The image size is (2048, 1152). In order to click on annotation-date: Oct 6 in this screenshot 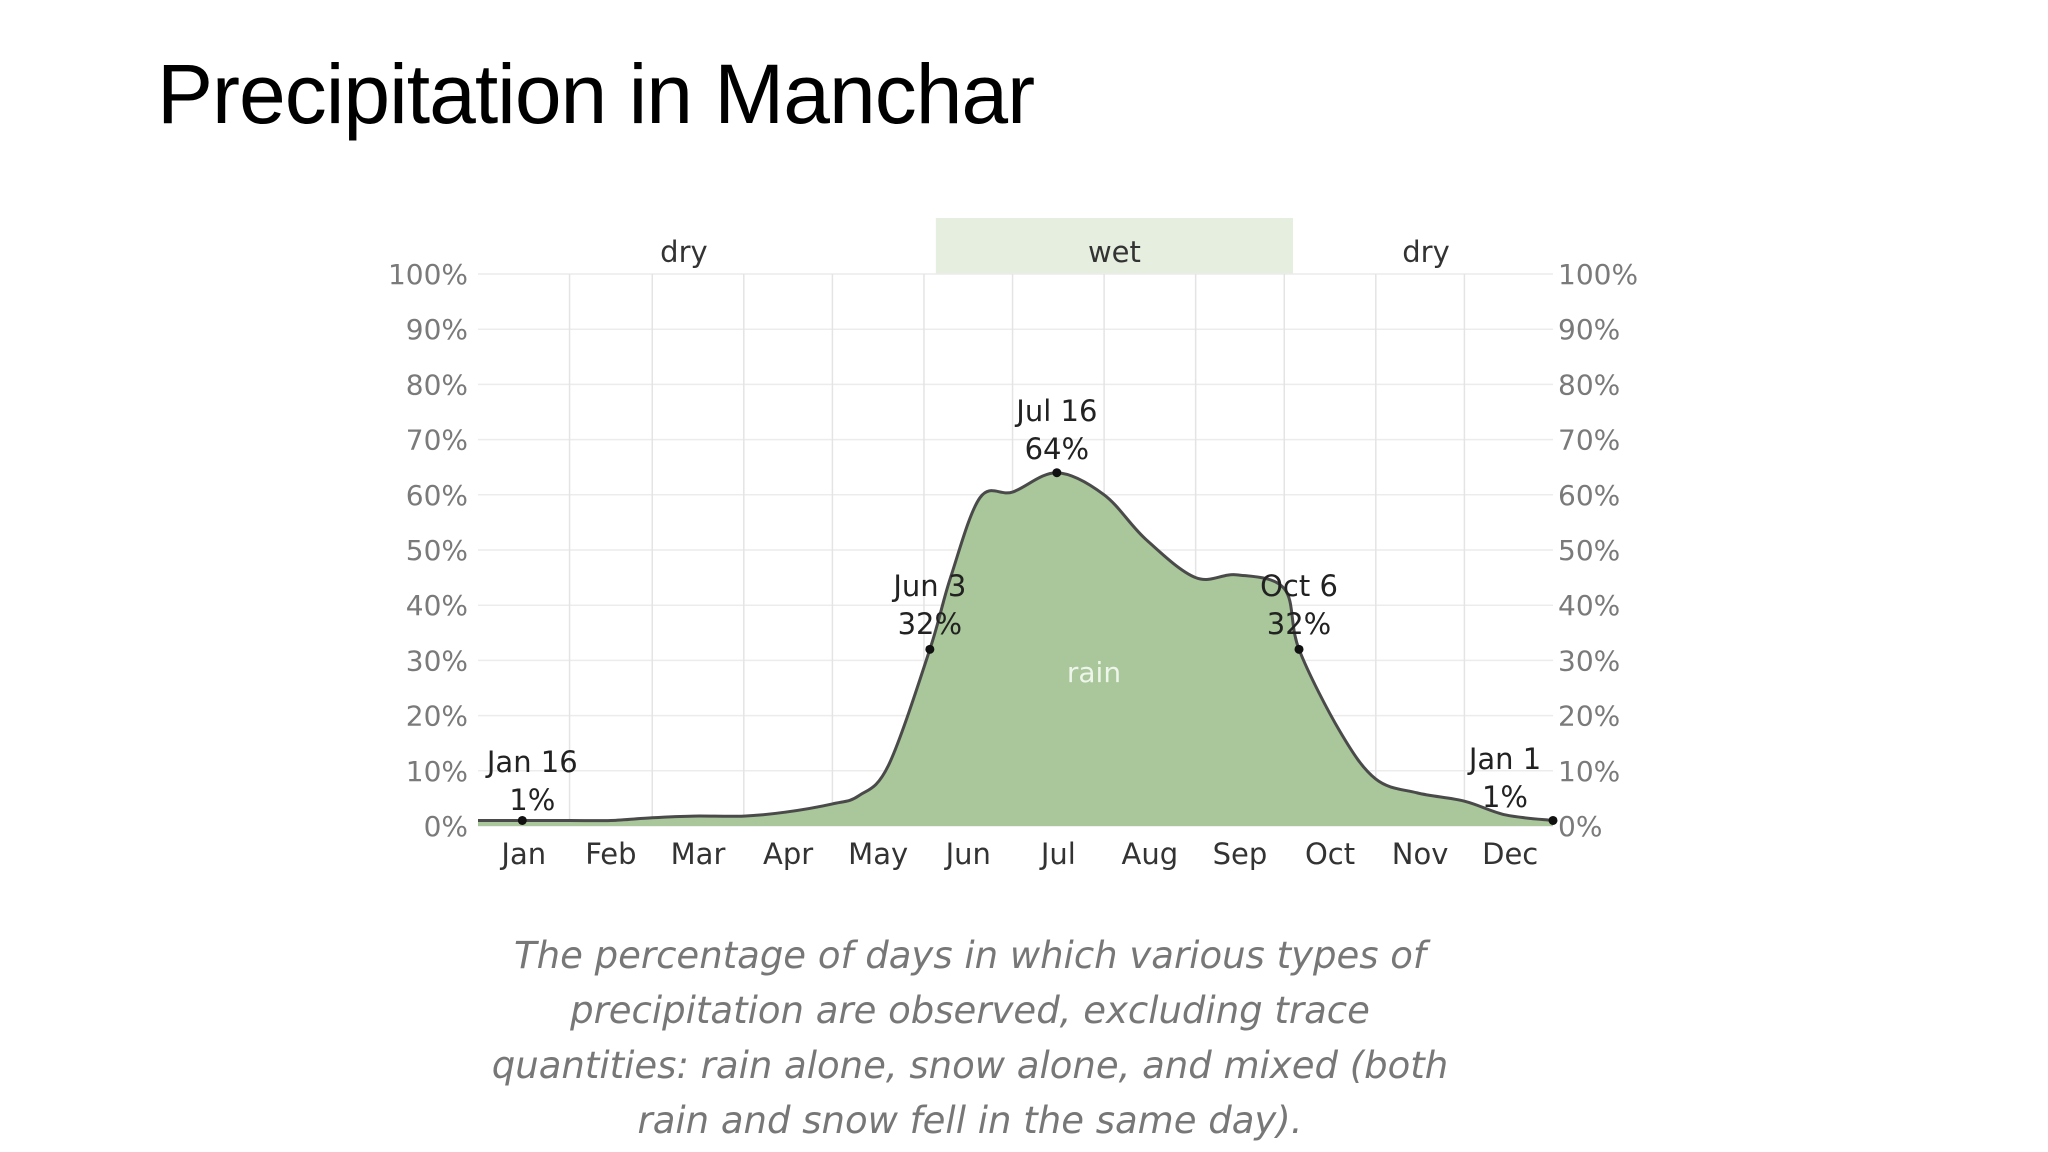, I will do `click(1299, 586)`.